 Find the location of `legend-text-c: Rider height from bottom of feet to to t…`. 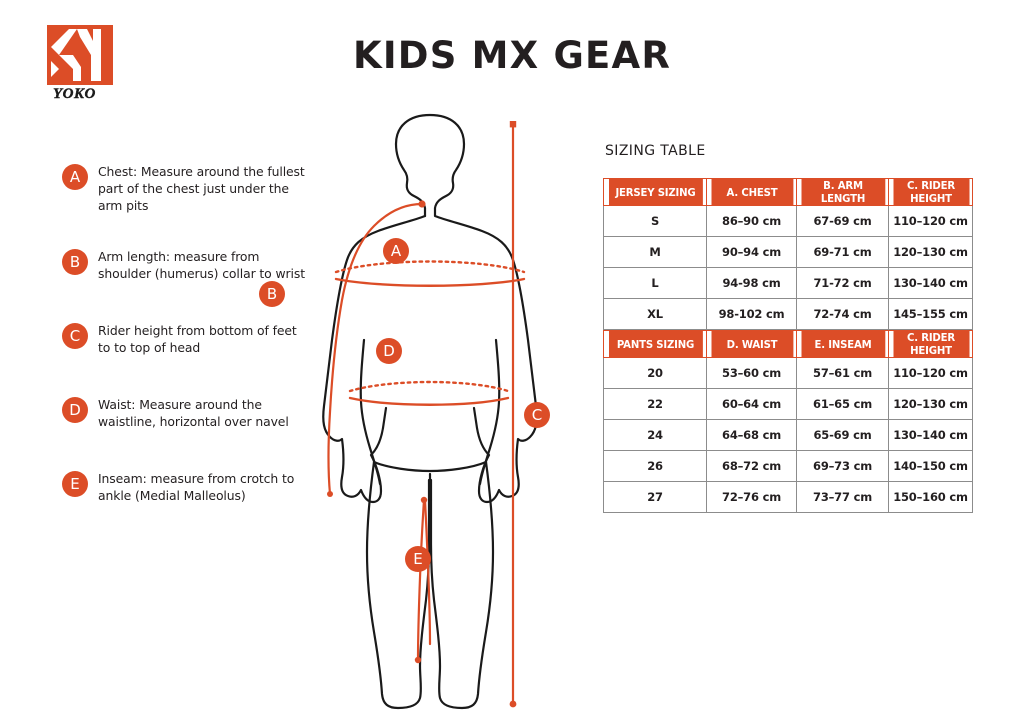

legend-text-c: Rider height from bottom of feet to to t… is located at coordinates (197, 339).